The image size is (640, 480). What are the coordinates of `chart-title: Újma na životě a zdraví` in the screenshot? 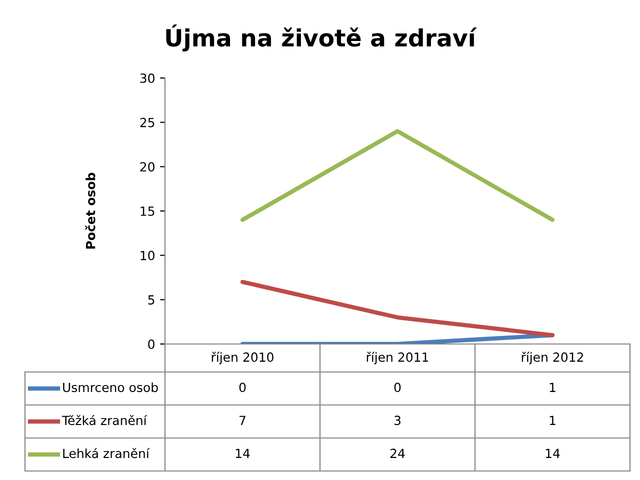 It's located at (321, 38).